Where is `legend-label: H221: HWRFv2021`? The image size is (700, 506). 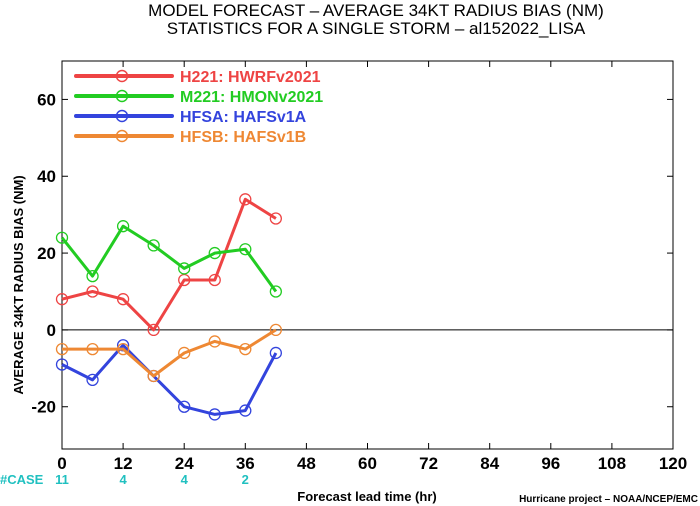 legend-label: H221: HWRFv2021 is located at coordinates (250, 77).